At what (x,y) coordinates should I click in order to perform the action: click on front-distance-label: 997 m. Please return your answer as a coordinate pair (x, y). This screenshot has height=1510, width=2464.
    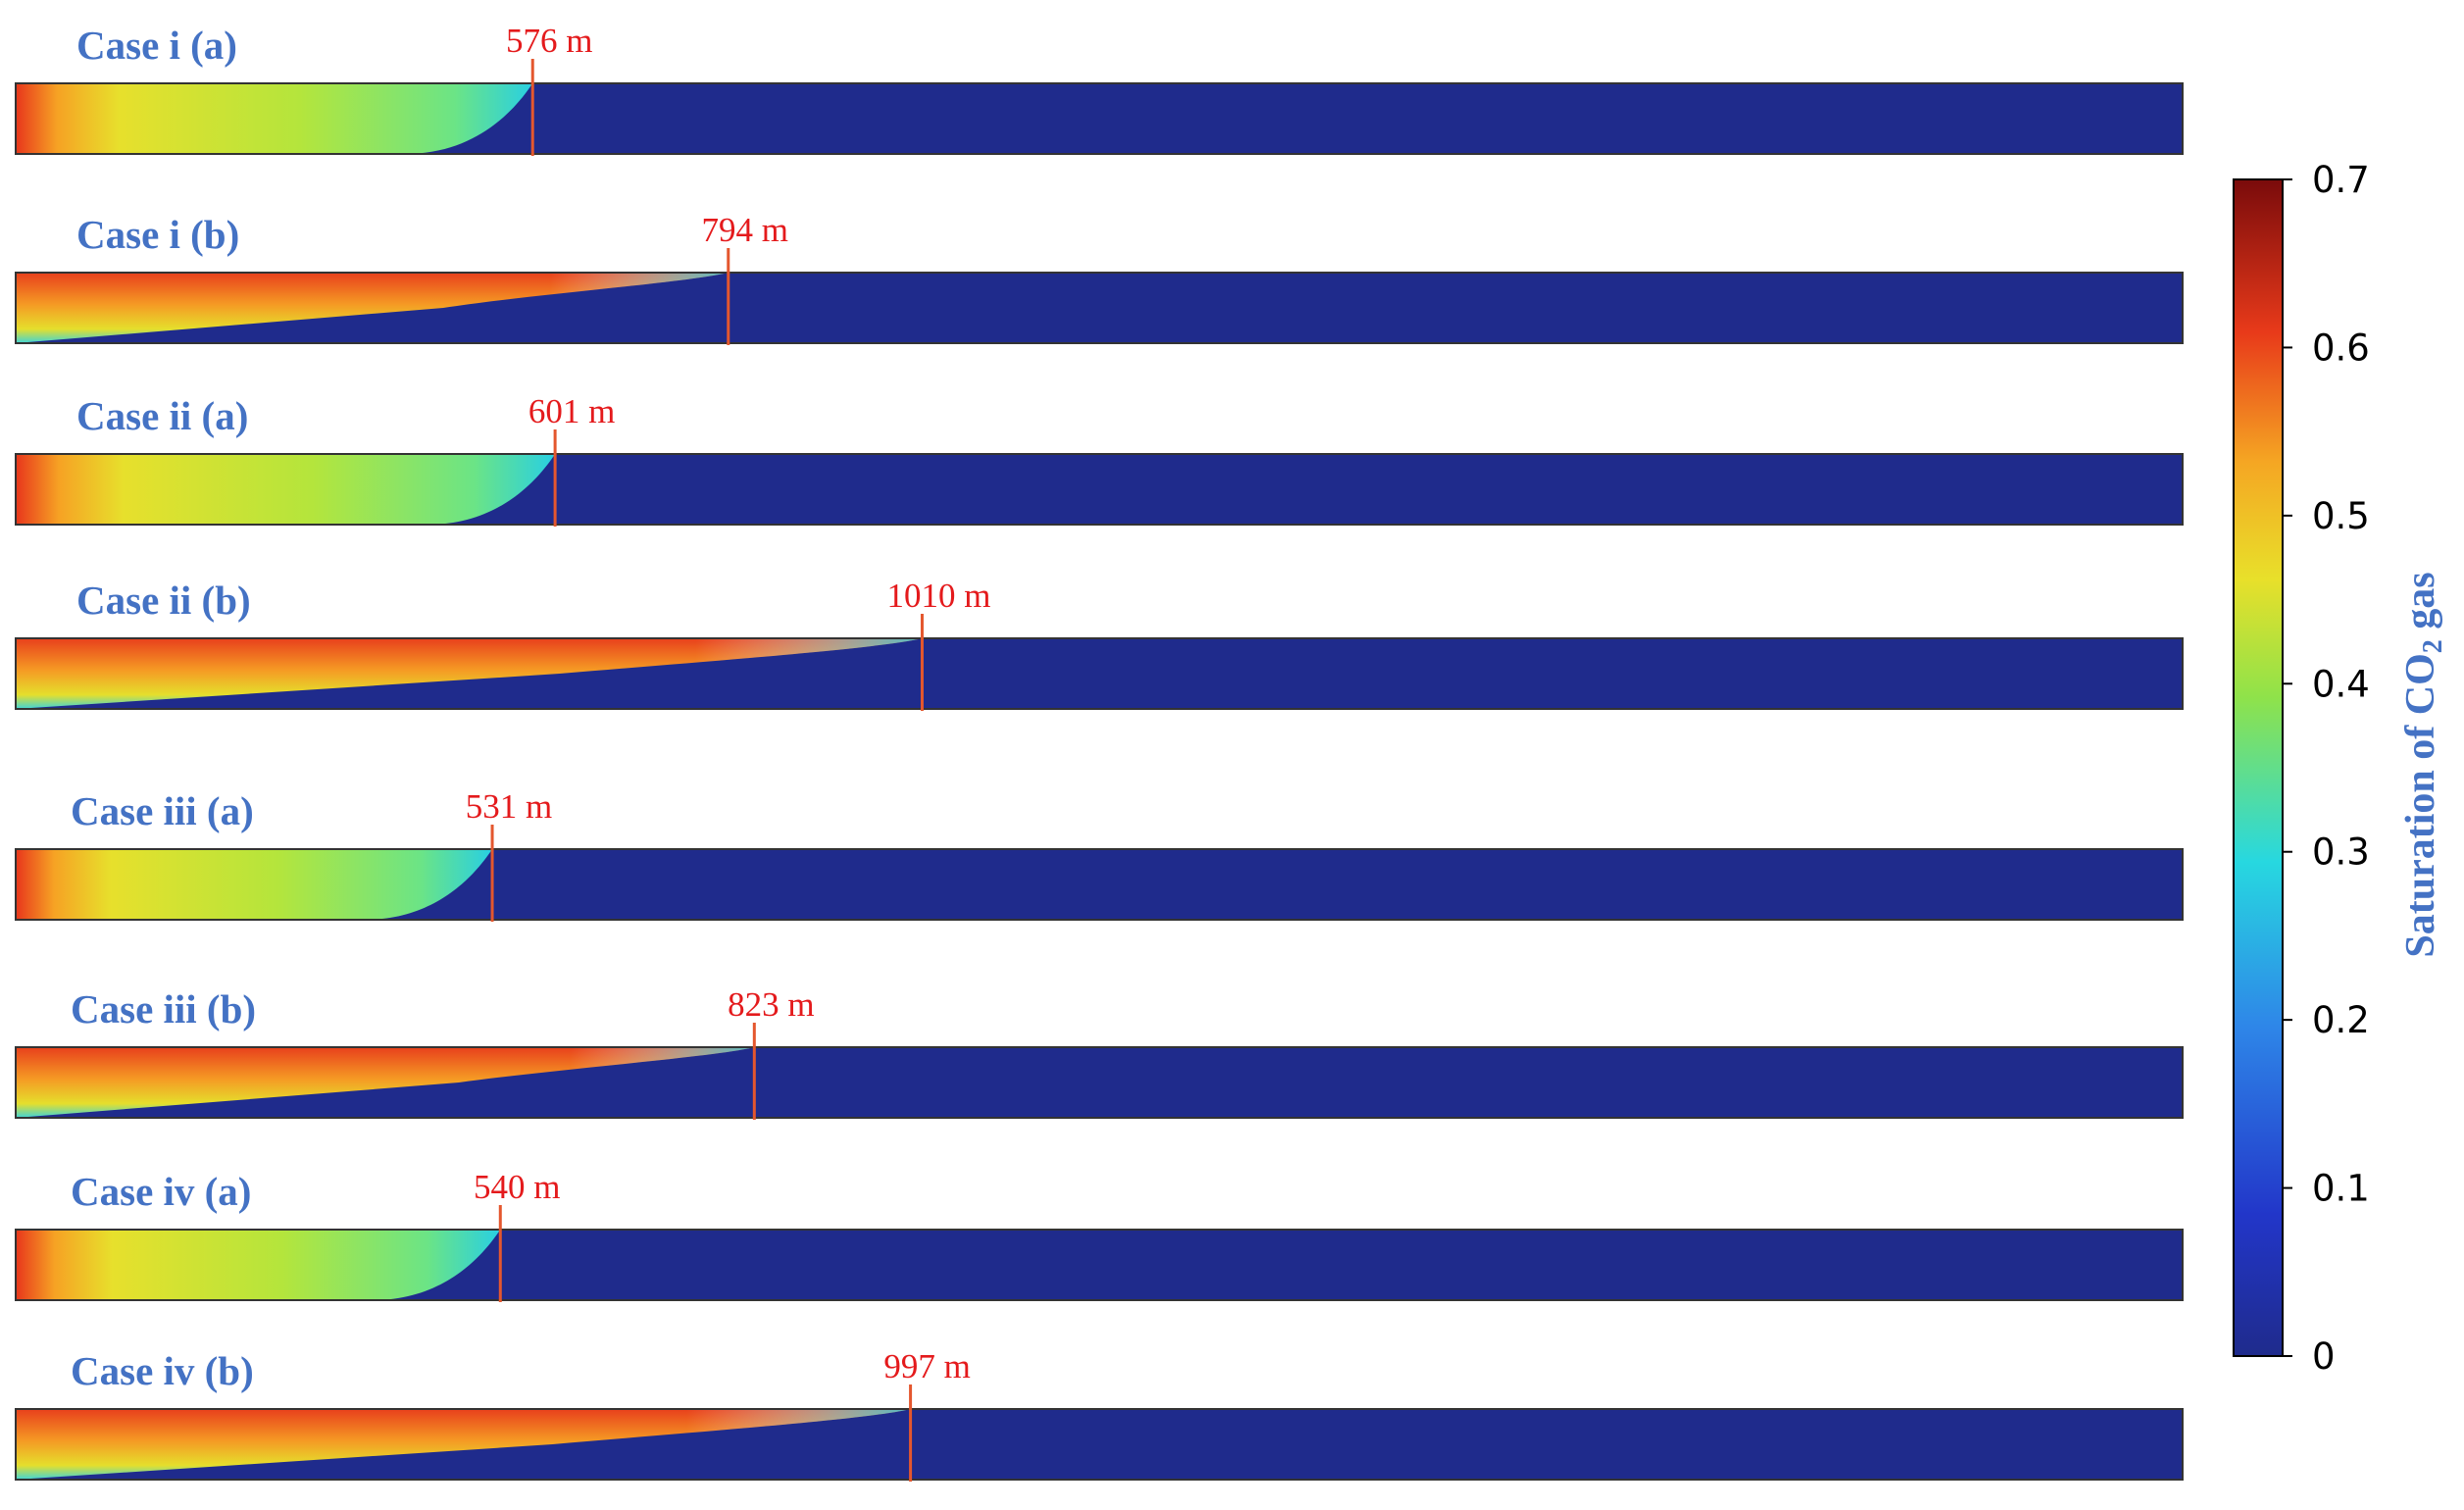
    Looking at the image, I should click on (926, 1366).